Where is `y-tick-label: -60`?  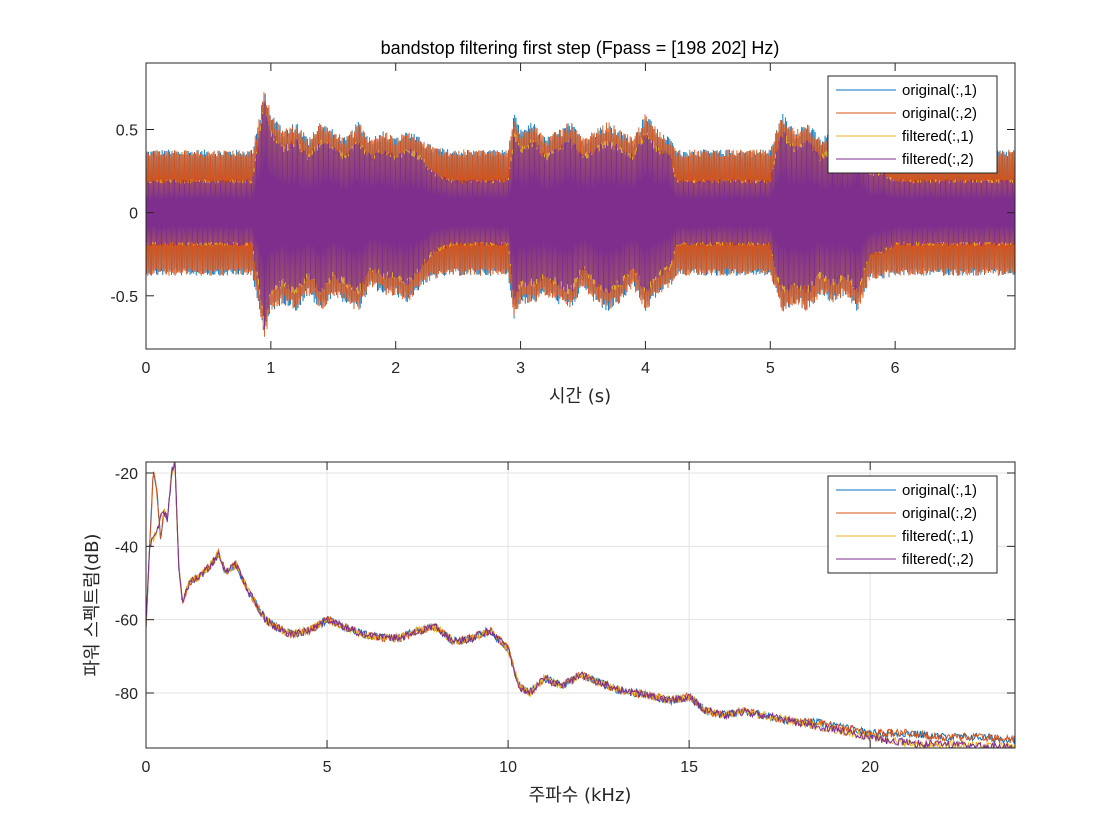
y-tick-label: -60 is located at coordinates (126, 621).